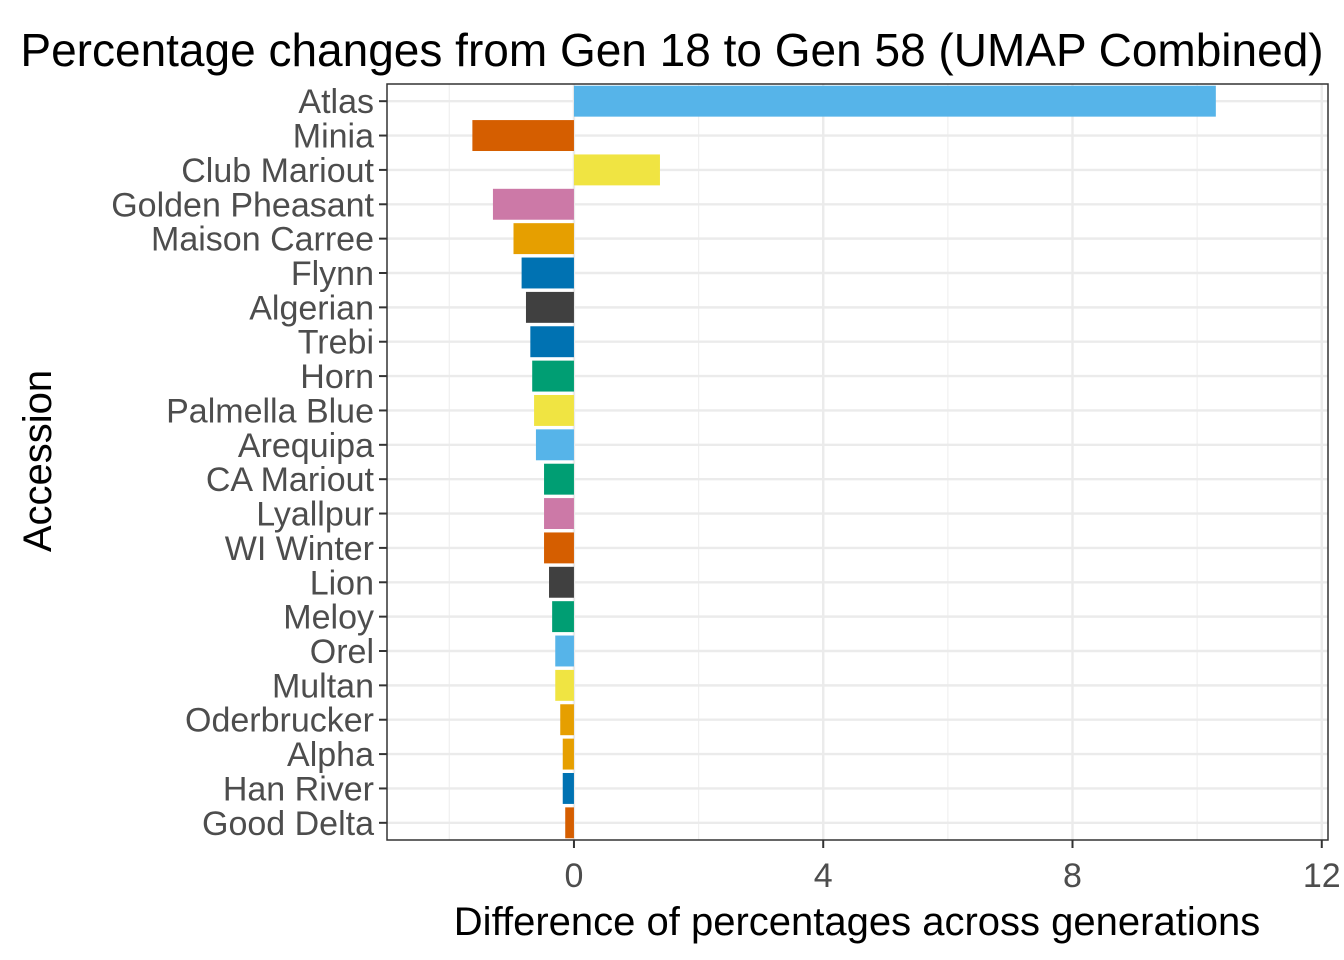 Image resolution: width=1344 pixels, height=960 pixels. Describe the element at coordinates (311, 308) in the screenshot. I see `y-tick-label: Algerian` at that location.